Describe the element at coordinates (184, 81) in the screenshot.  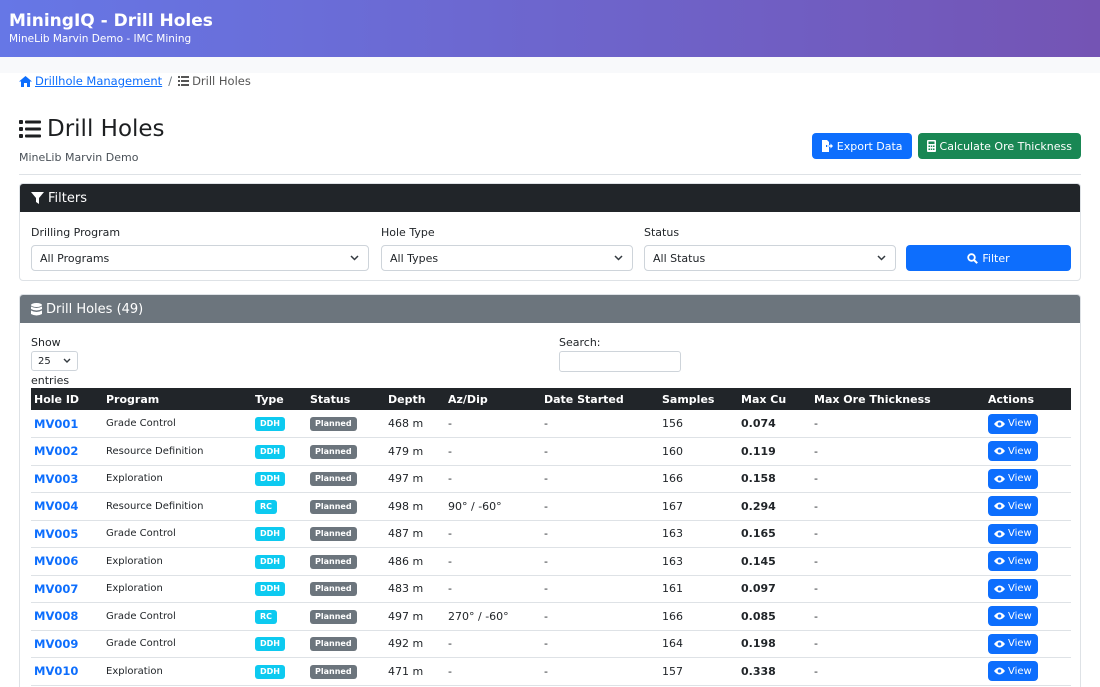
I see `list-icon` at that location.